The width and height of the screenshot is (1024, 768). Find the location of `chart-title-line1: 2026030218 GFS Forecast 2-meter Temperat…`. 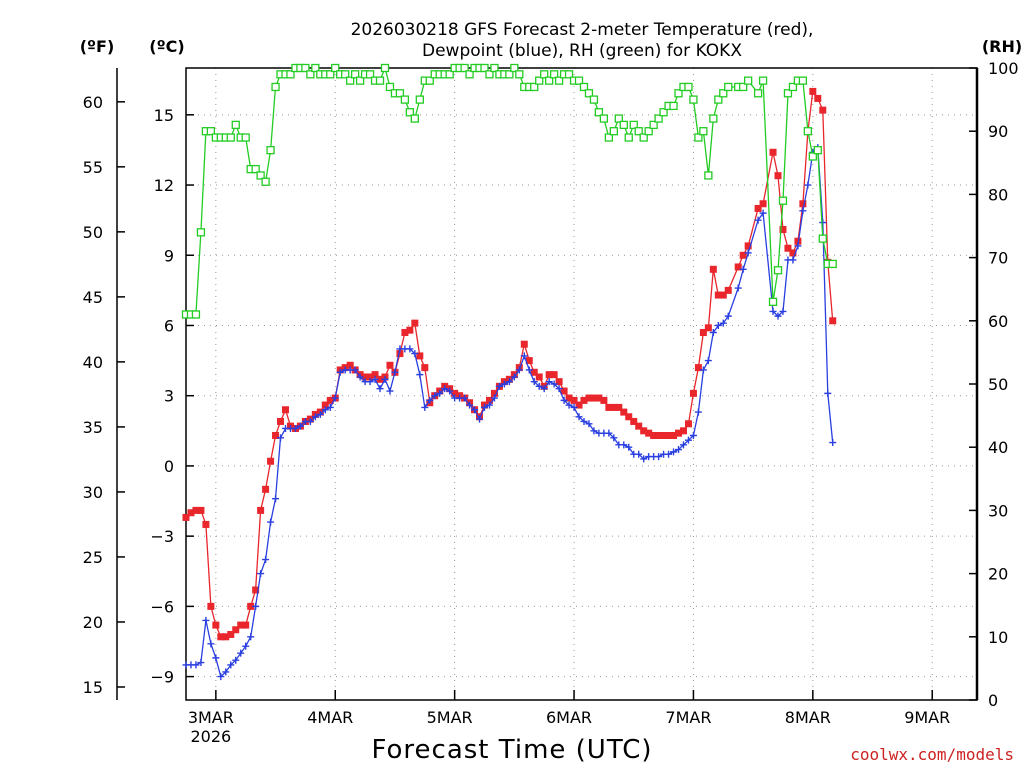

chart-title-line1: 2026030218 GFS Forecast 2-meter Temperat… is located at coordinates (582, 30).